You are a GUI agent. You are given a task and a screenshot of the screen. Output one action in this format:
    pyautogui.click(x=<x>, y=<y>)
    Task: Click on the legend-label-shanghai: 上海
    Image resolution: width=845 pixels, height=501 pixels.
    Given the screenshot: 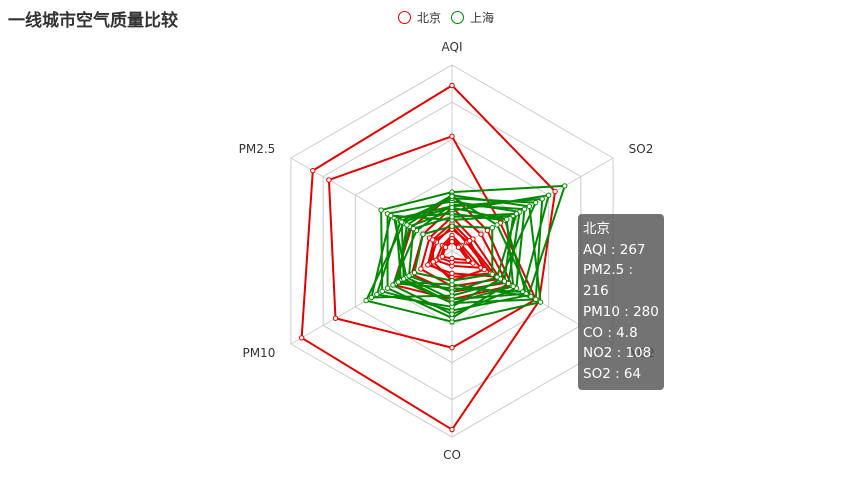 What is the action you would take?
    pyautogui.click(x=482, y=17)
    